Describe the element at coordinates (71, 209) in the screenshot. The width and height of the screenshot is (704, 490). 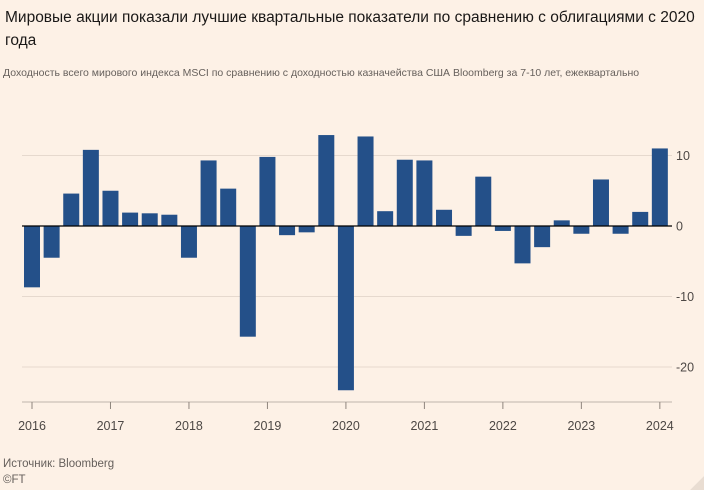
I see `bar-2016Q3` at that location.